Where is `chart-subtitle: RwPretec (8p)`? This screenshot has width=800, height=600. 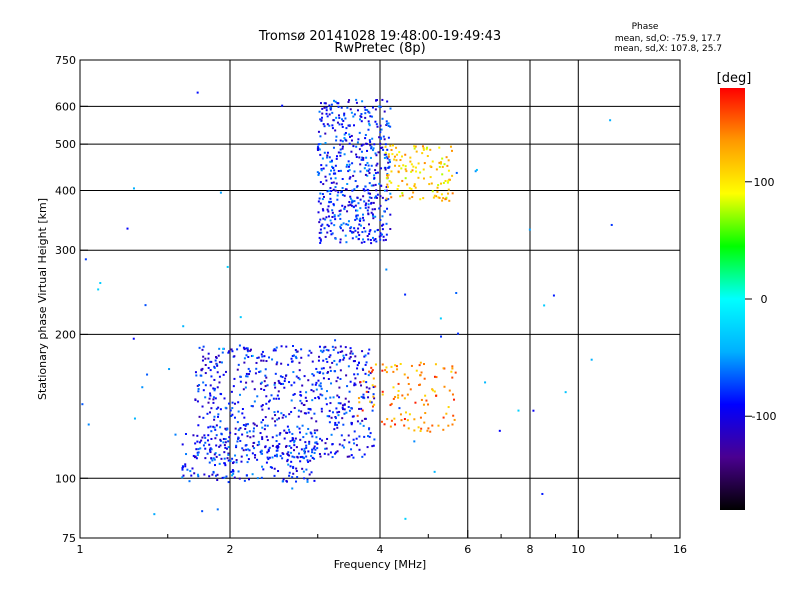
chart-subtitle: RwPretec (8p) is located at coordinates (379, 48).